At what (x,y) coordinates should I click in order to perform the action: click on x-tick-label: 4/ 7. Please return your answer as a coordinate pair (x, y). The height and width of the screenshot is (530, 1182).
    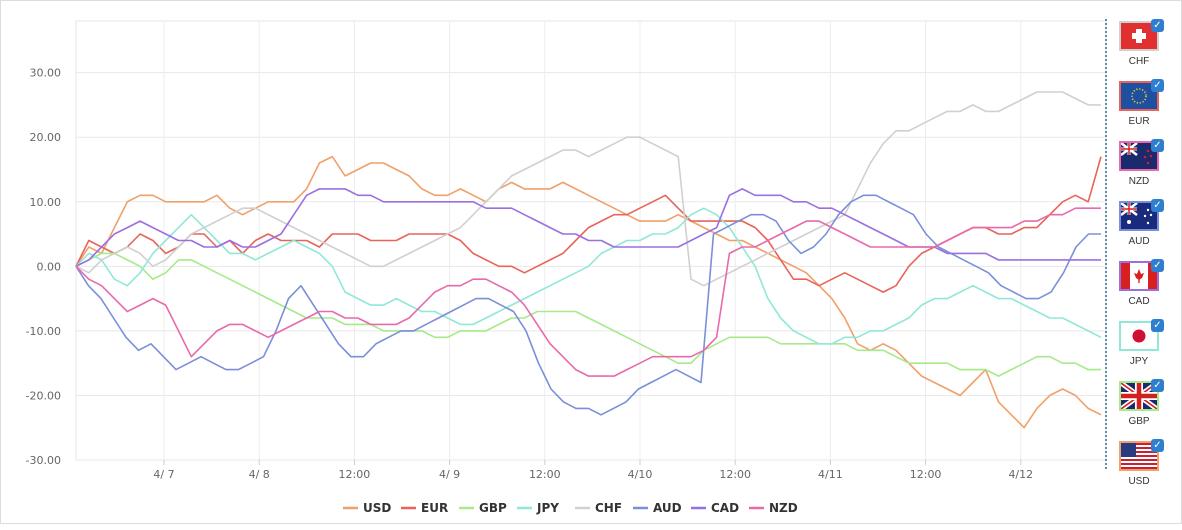
    Looking at the image, I should click on (163, 474).